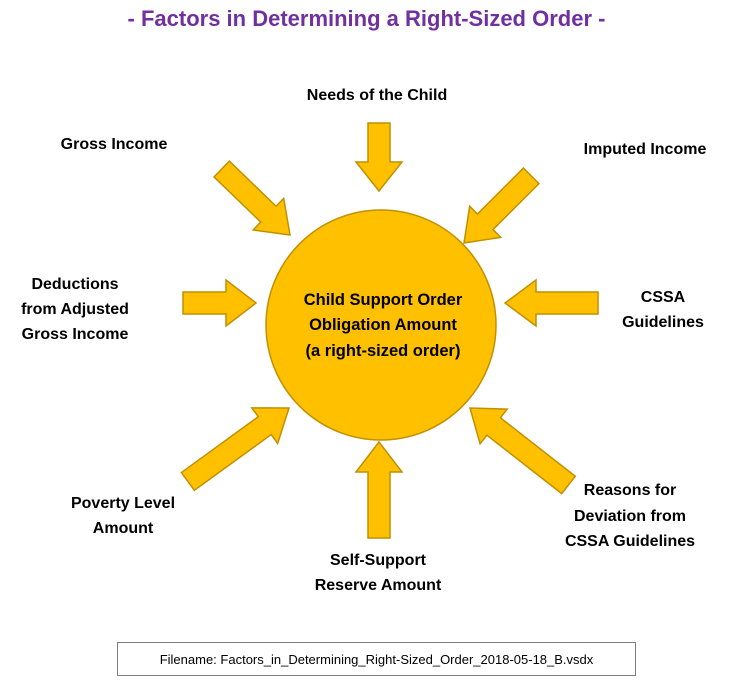 The image size is (733, 695). I want to click on label-imputed-income: Imputed Income, so click(645, 149).